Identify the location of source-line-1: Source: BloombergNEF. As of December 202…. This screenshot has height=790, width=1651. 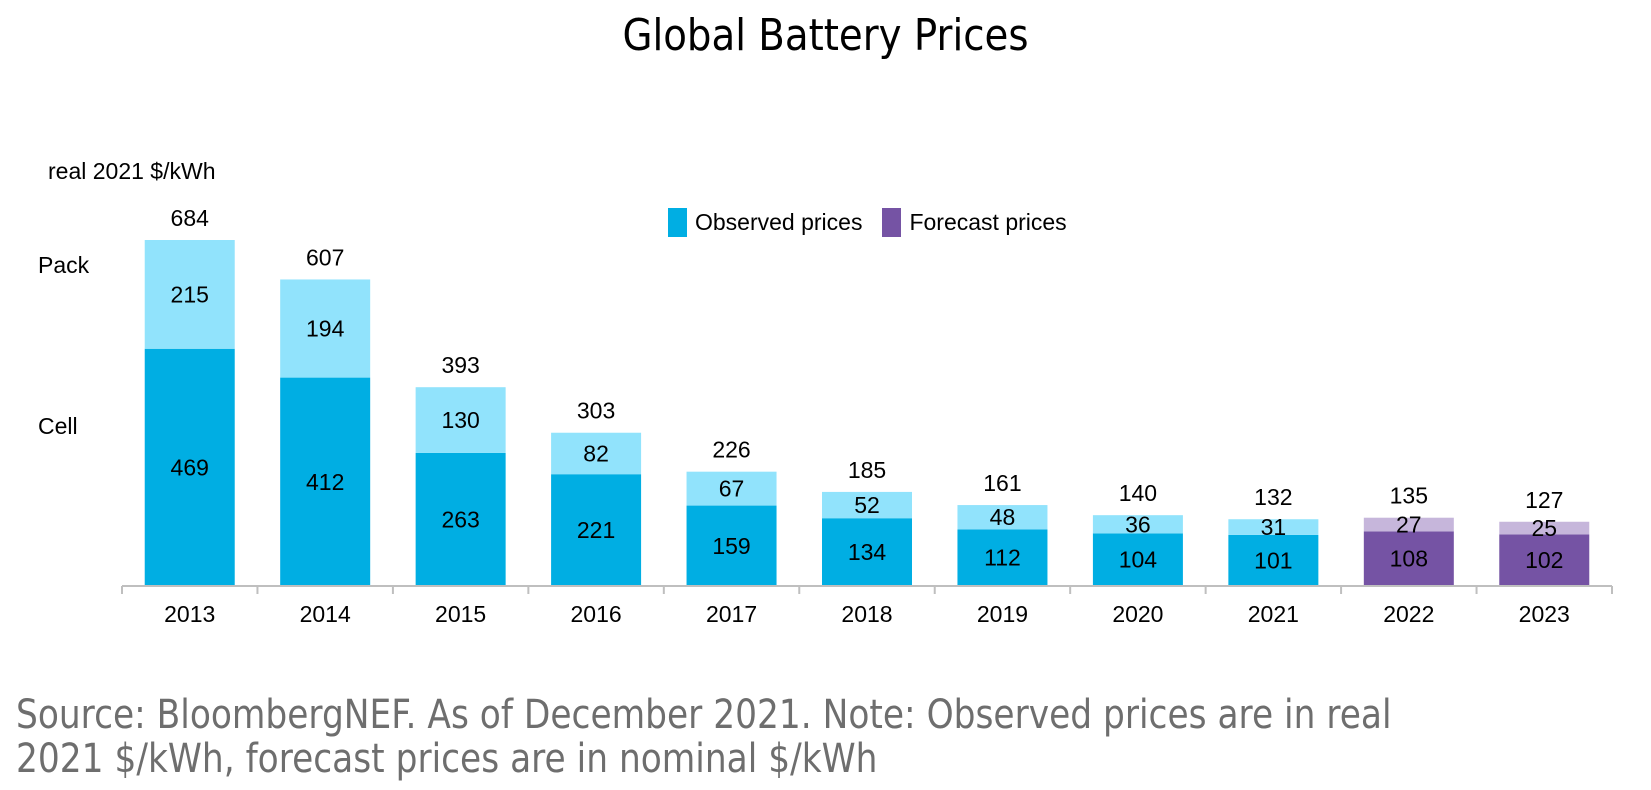
(704, 715).